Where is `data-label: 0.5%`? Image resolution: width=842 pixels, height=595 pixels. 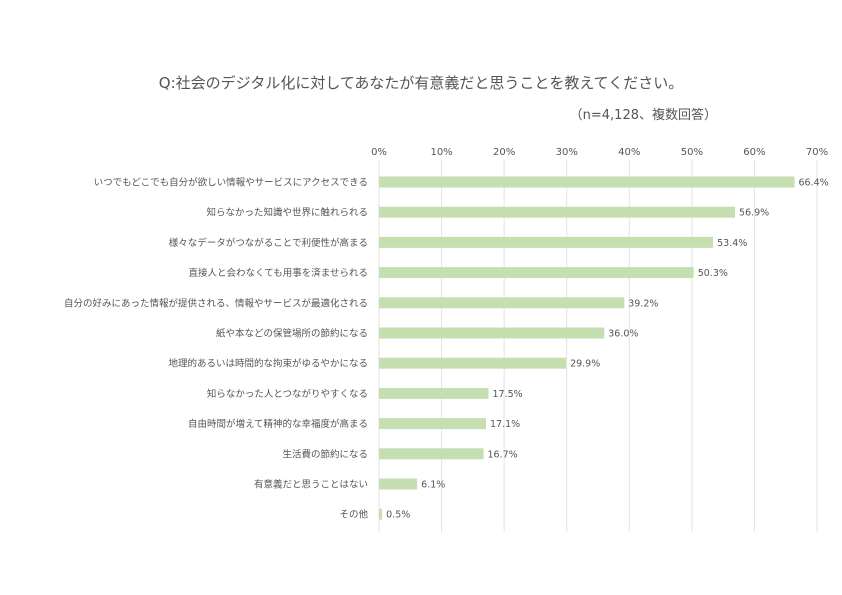 data-label: 0.5% is located at coordinates (398, 515).